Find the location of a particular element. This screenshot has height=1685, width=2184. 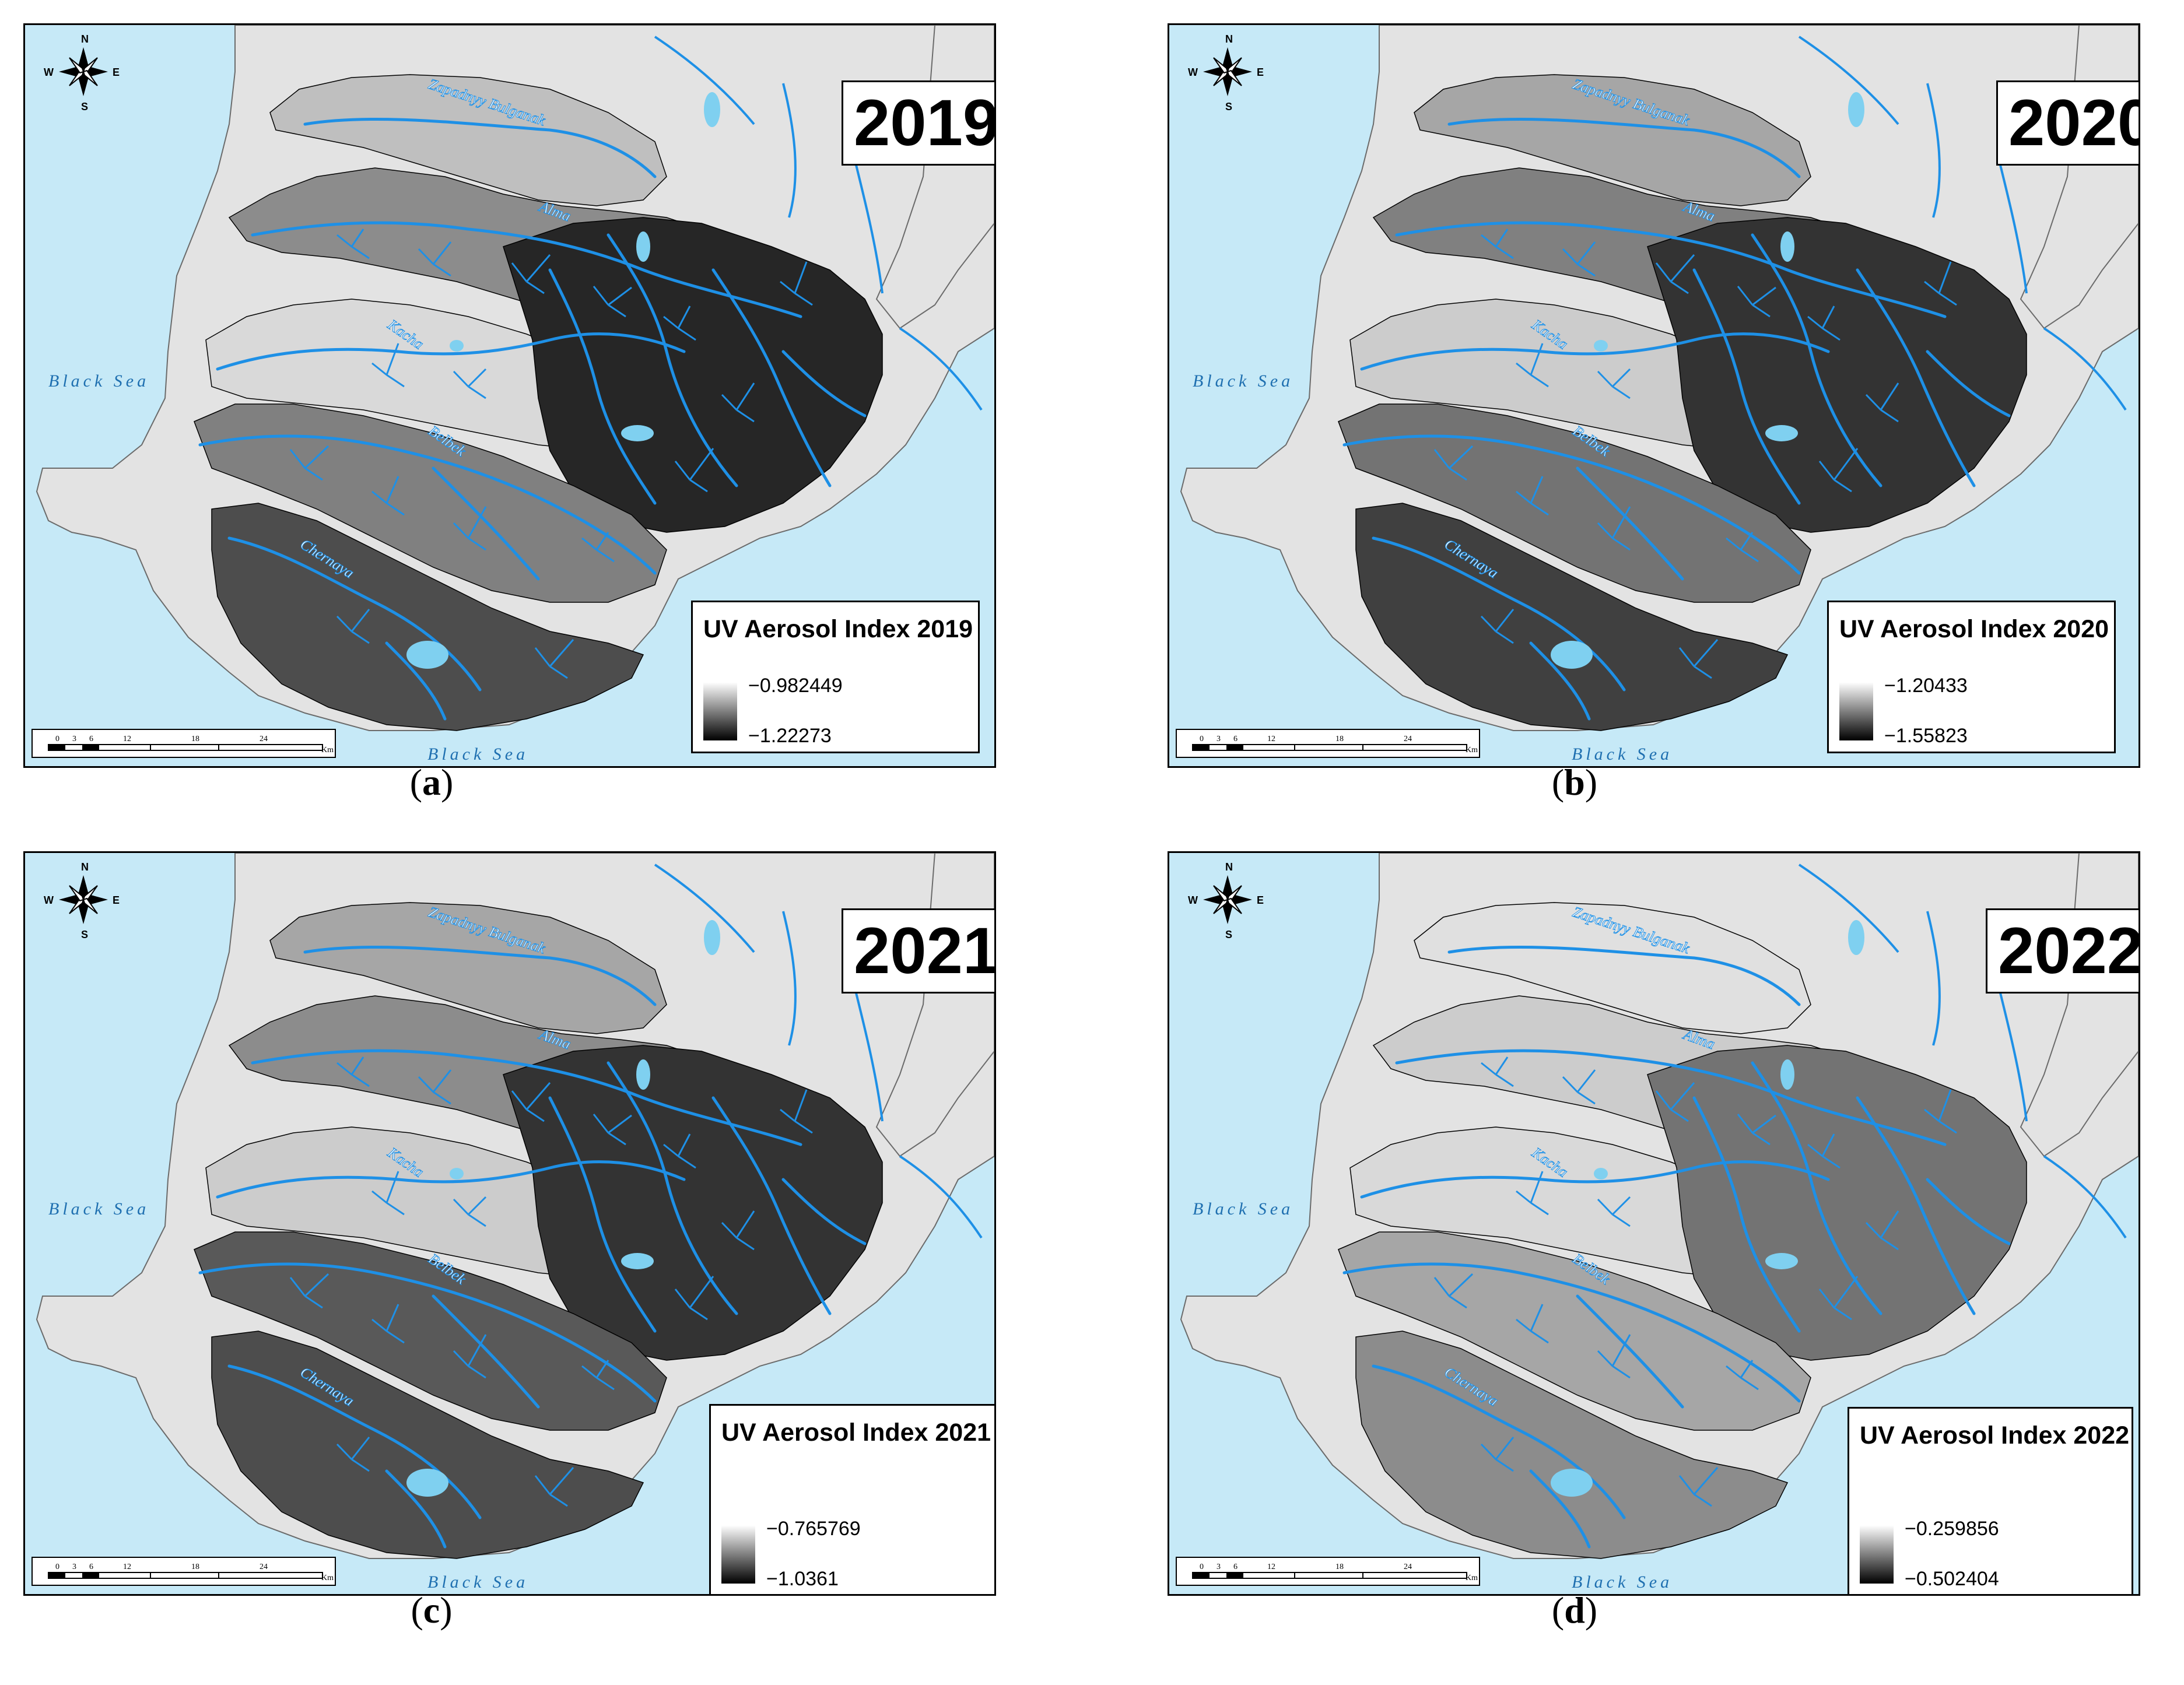

legend-title: UV Aerosol Index 2019 is located at coordinates (838, 629).